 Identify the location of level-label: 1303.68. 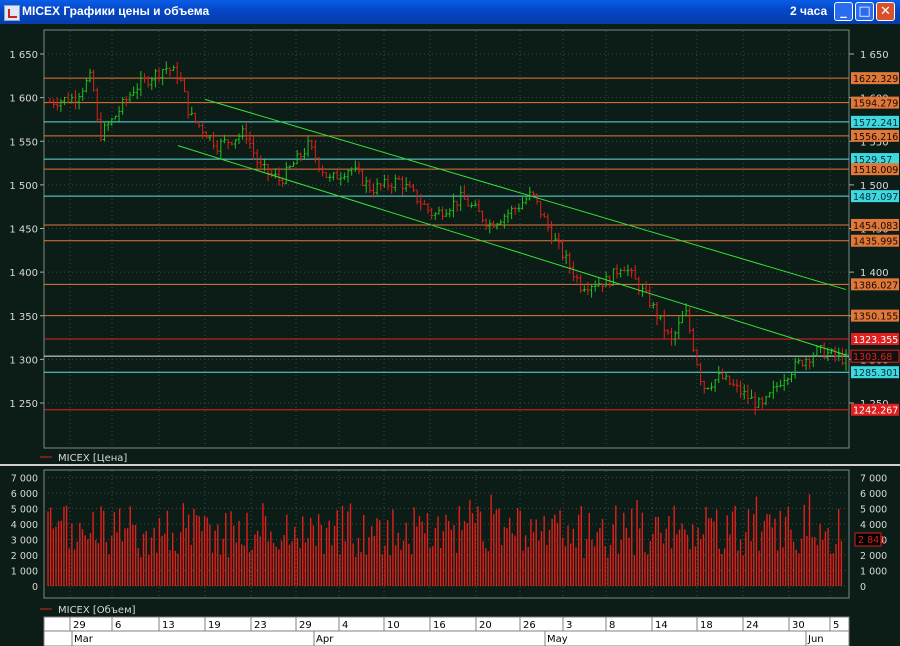
(872, 357).